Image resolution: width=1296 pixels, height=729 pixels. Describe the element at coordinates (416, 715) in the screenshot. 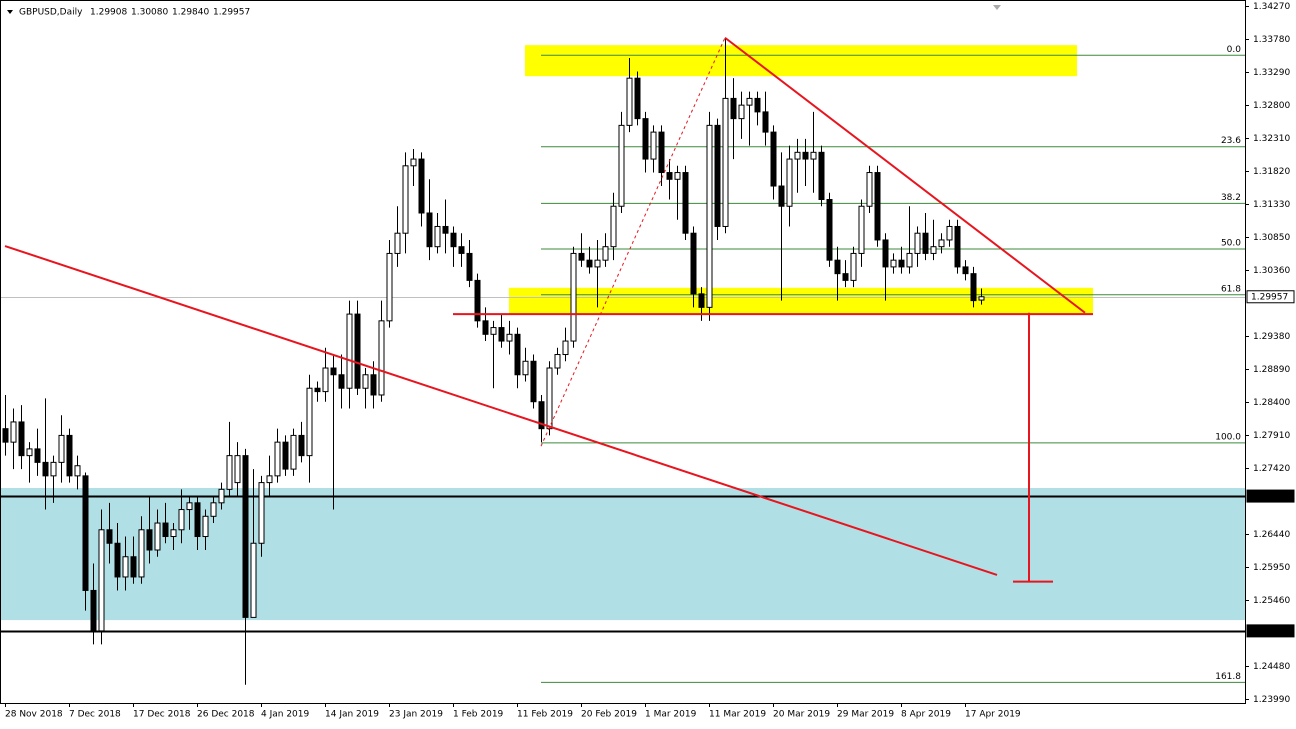

I see `x-tick-label: 23 Jan 2019` at that location.